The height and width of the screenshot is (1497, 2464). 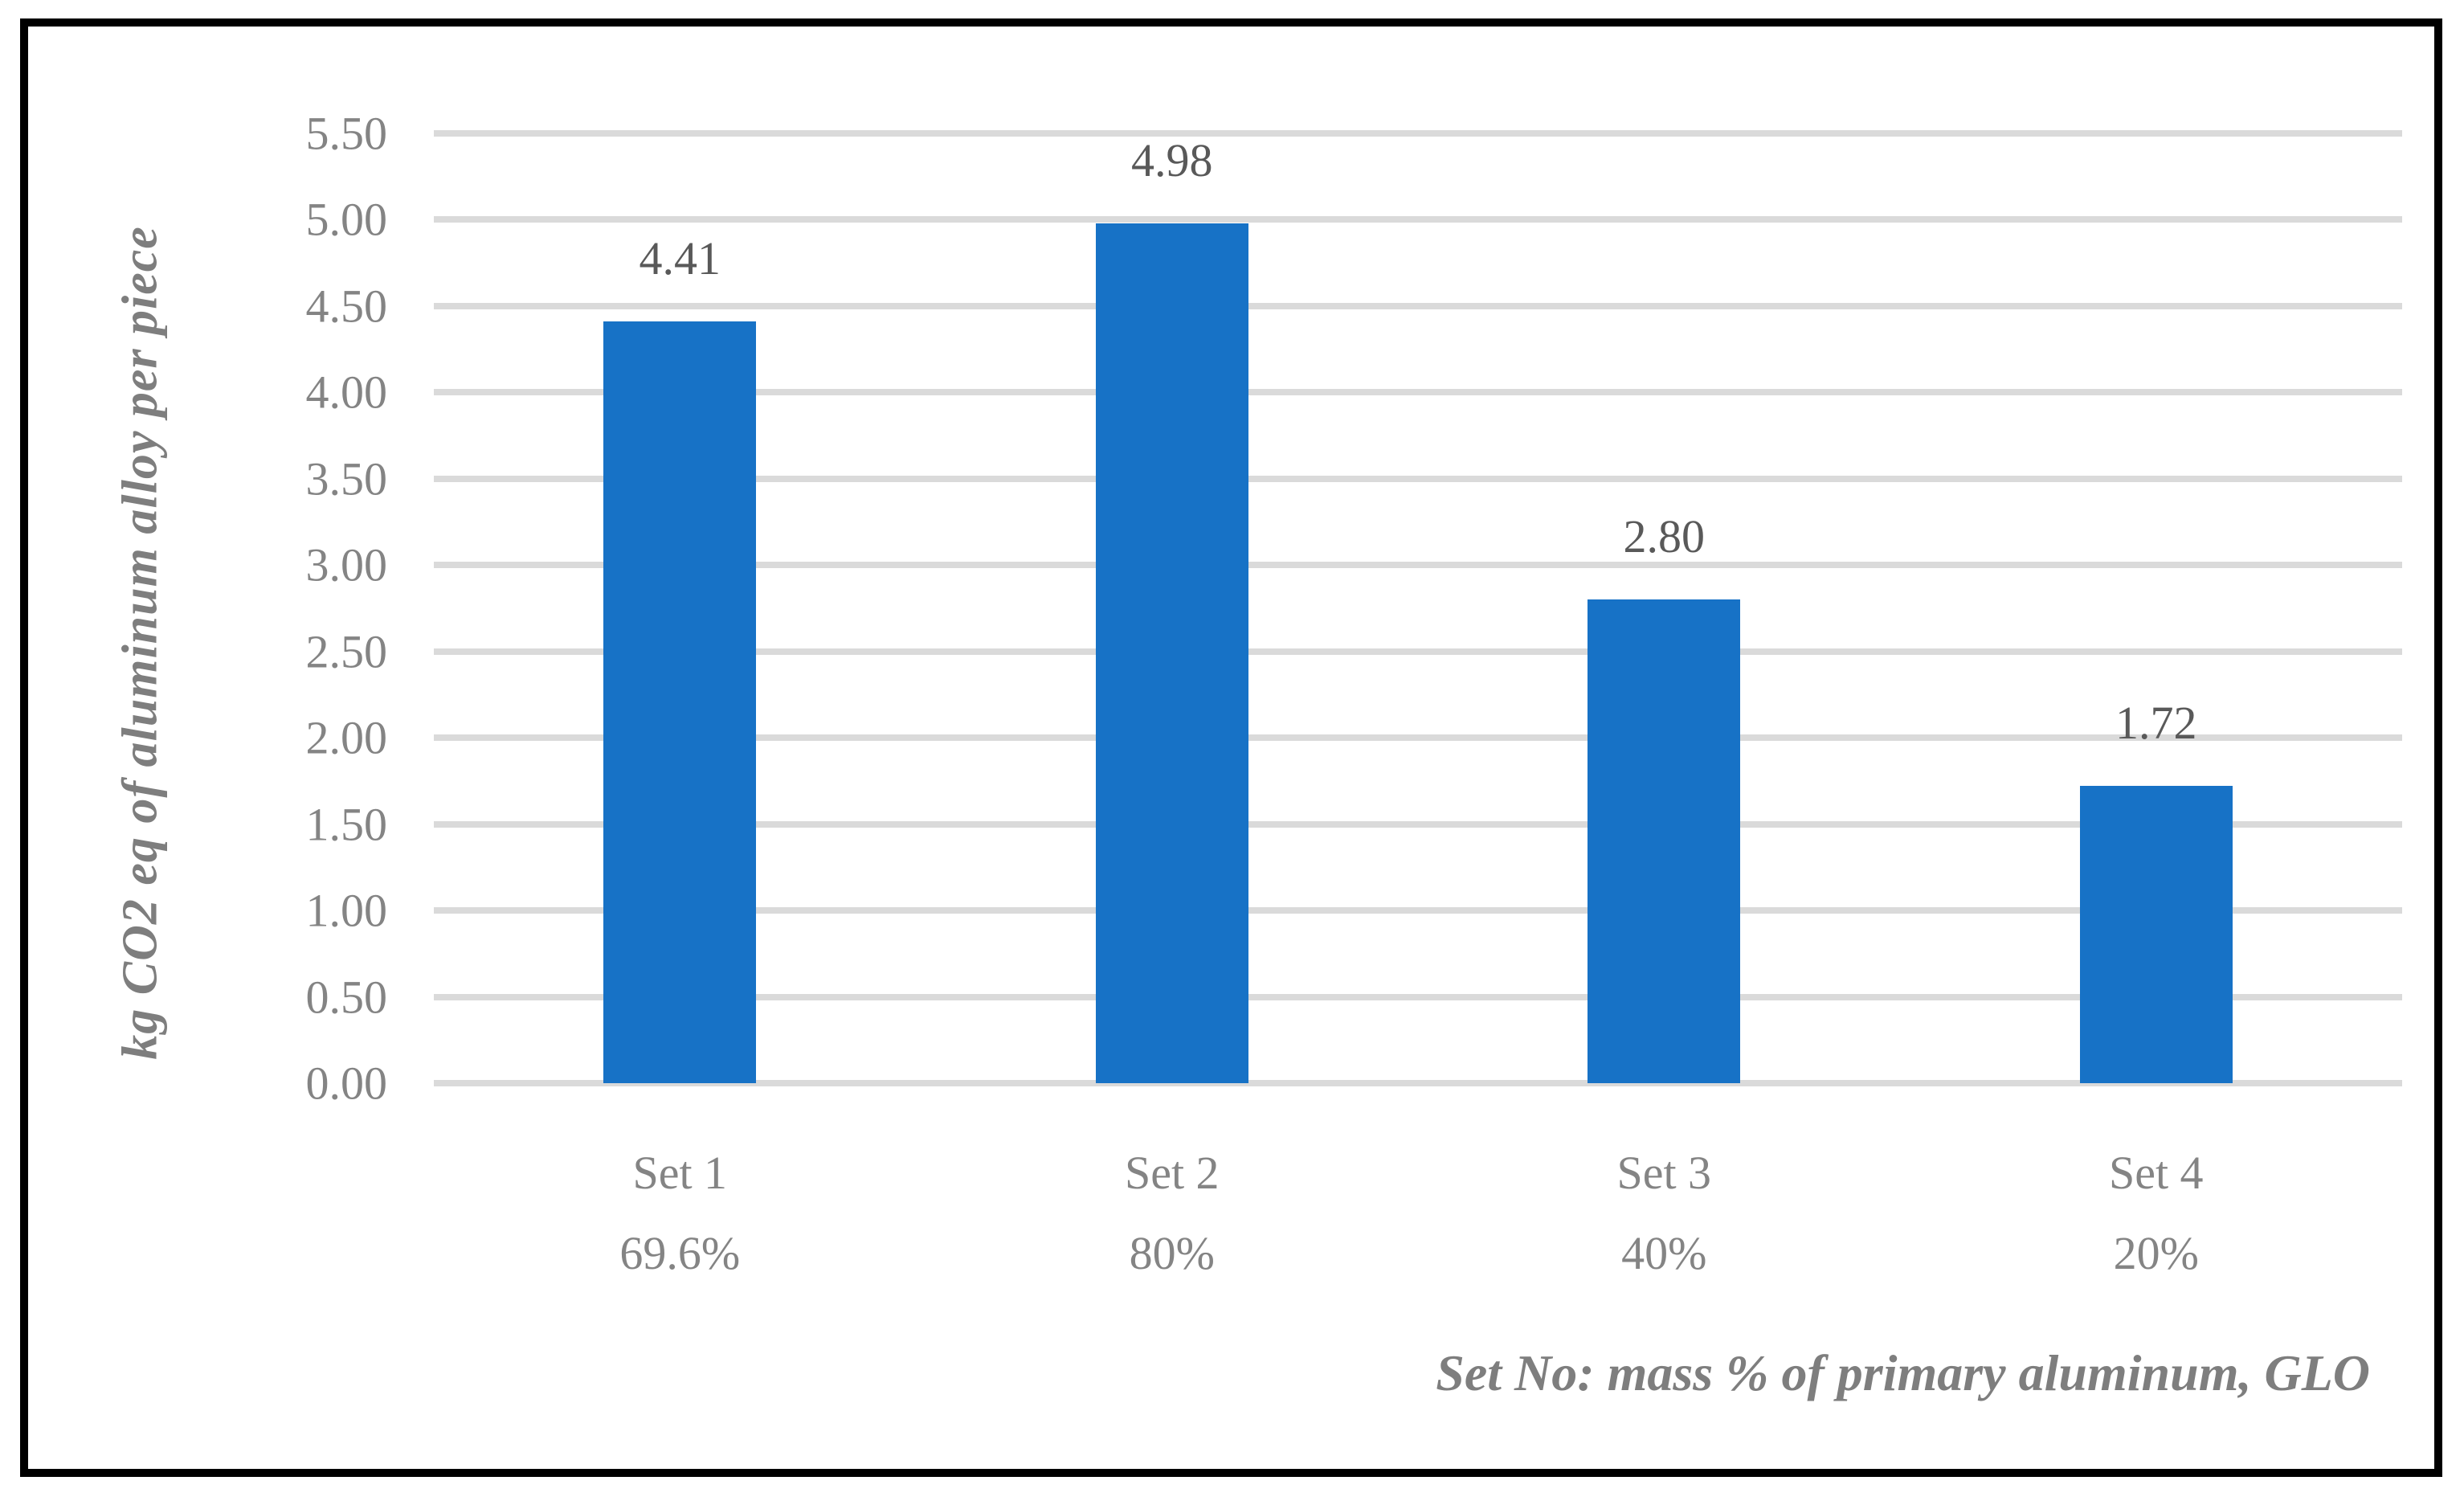 What do you see at coordinates (680, 1213) in the screenshot?
I see `x-category-label-Set 1: Set 1 69.6%` at bounding box center [680, 1213].